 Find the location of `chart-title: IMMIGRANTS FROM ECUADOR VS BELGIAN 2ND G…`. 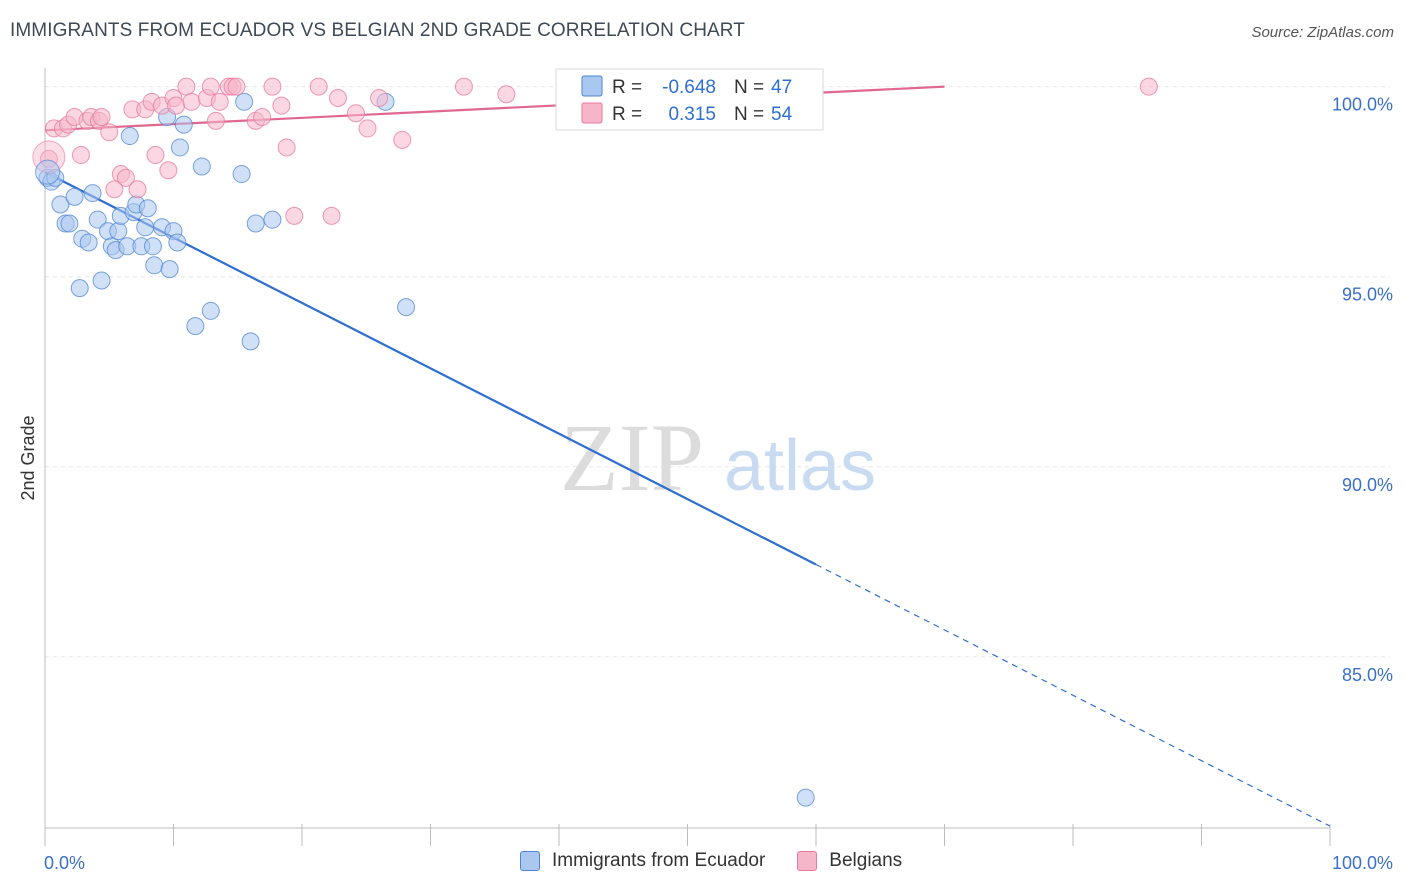

chart-title: IMMIGRANTS FROM ECUADOR VS BELGIAN 2ND G… is located at coordinates (377, 30).